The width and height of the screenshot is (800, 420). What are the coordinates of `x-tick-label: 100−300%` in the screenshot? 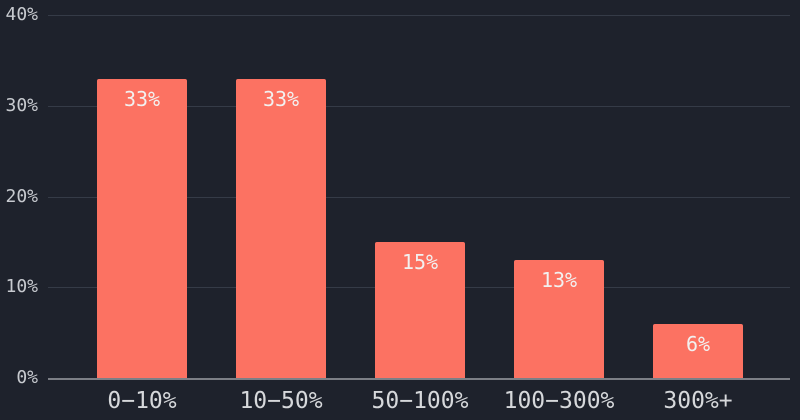 It's located at (559, 401).